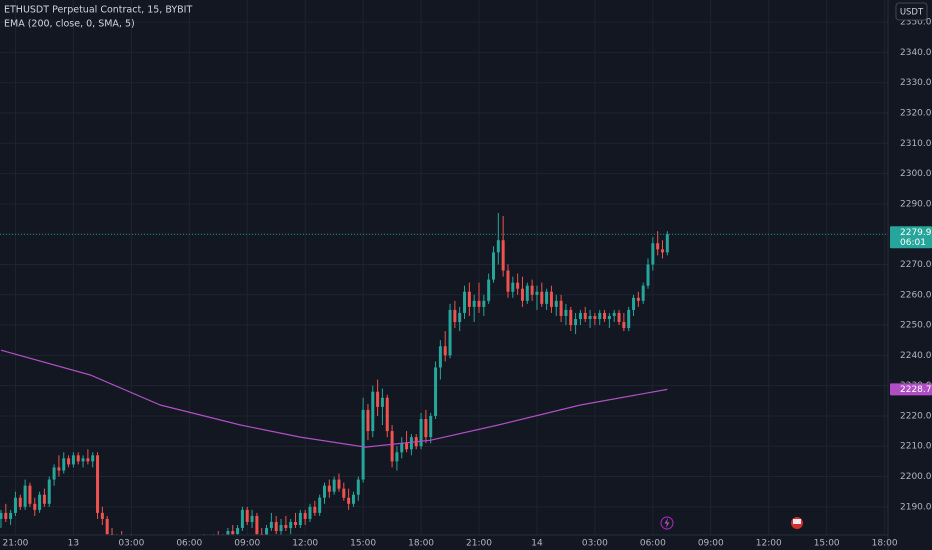 This screenshot has height=550, width=932. I want to click on y-tick-label: 2250.00, so click(916, 326).